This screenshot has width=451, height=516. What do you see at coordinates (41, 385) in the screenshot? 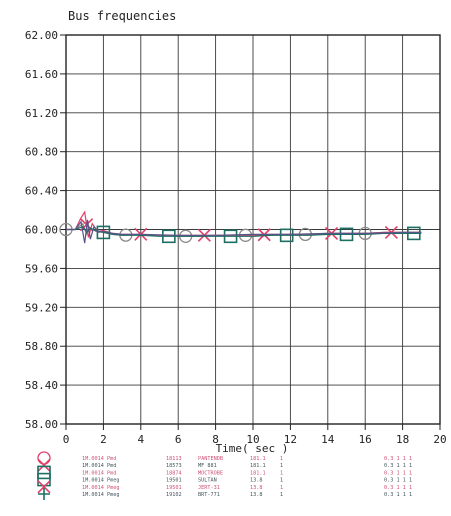
I see `y-tick-label: 58.40` at bounding box center [41, 385].